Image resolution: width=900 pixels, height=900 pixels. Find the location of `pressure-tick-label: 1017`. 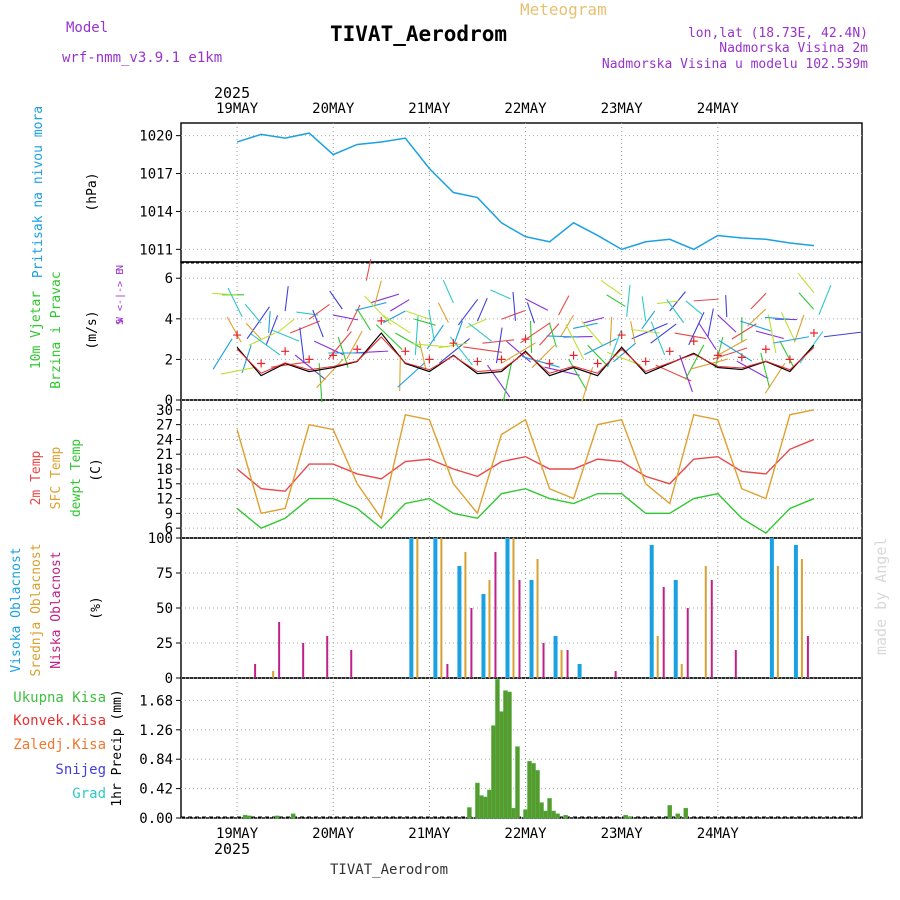

pressure-tick-label: 1017 is located at coordinates (156, 175).